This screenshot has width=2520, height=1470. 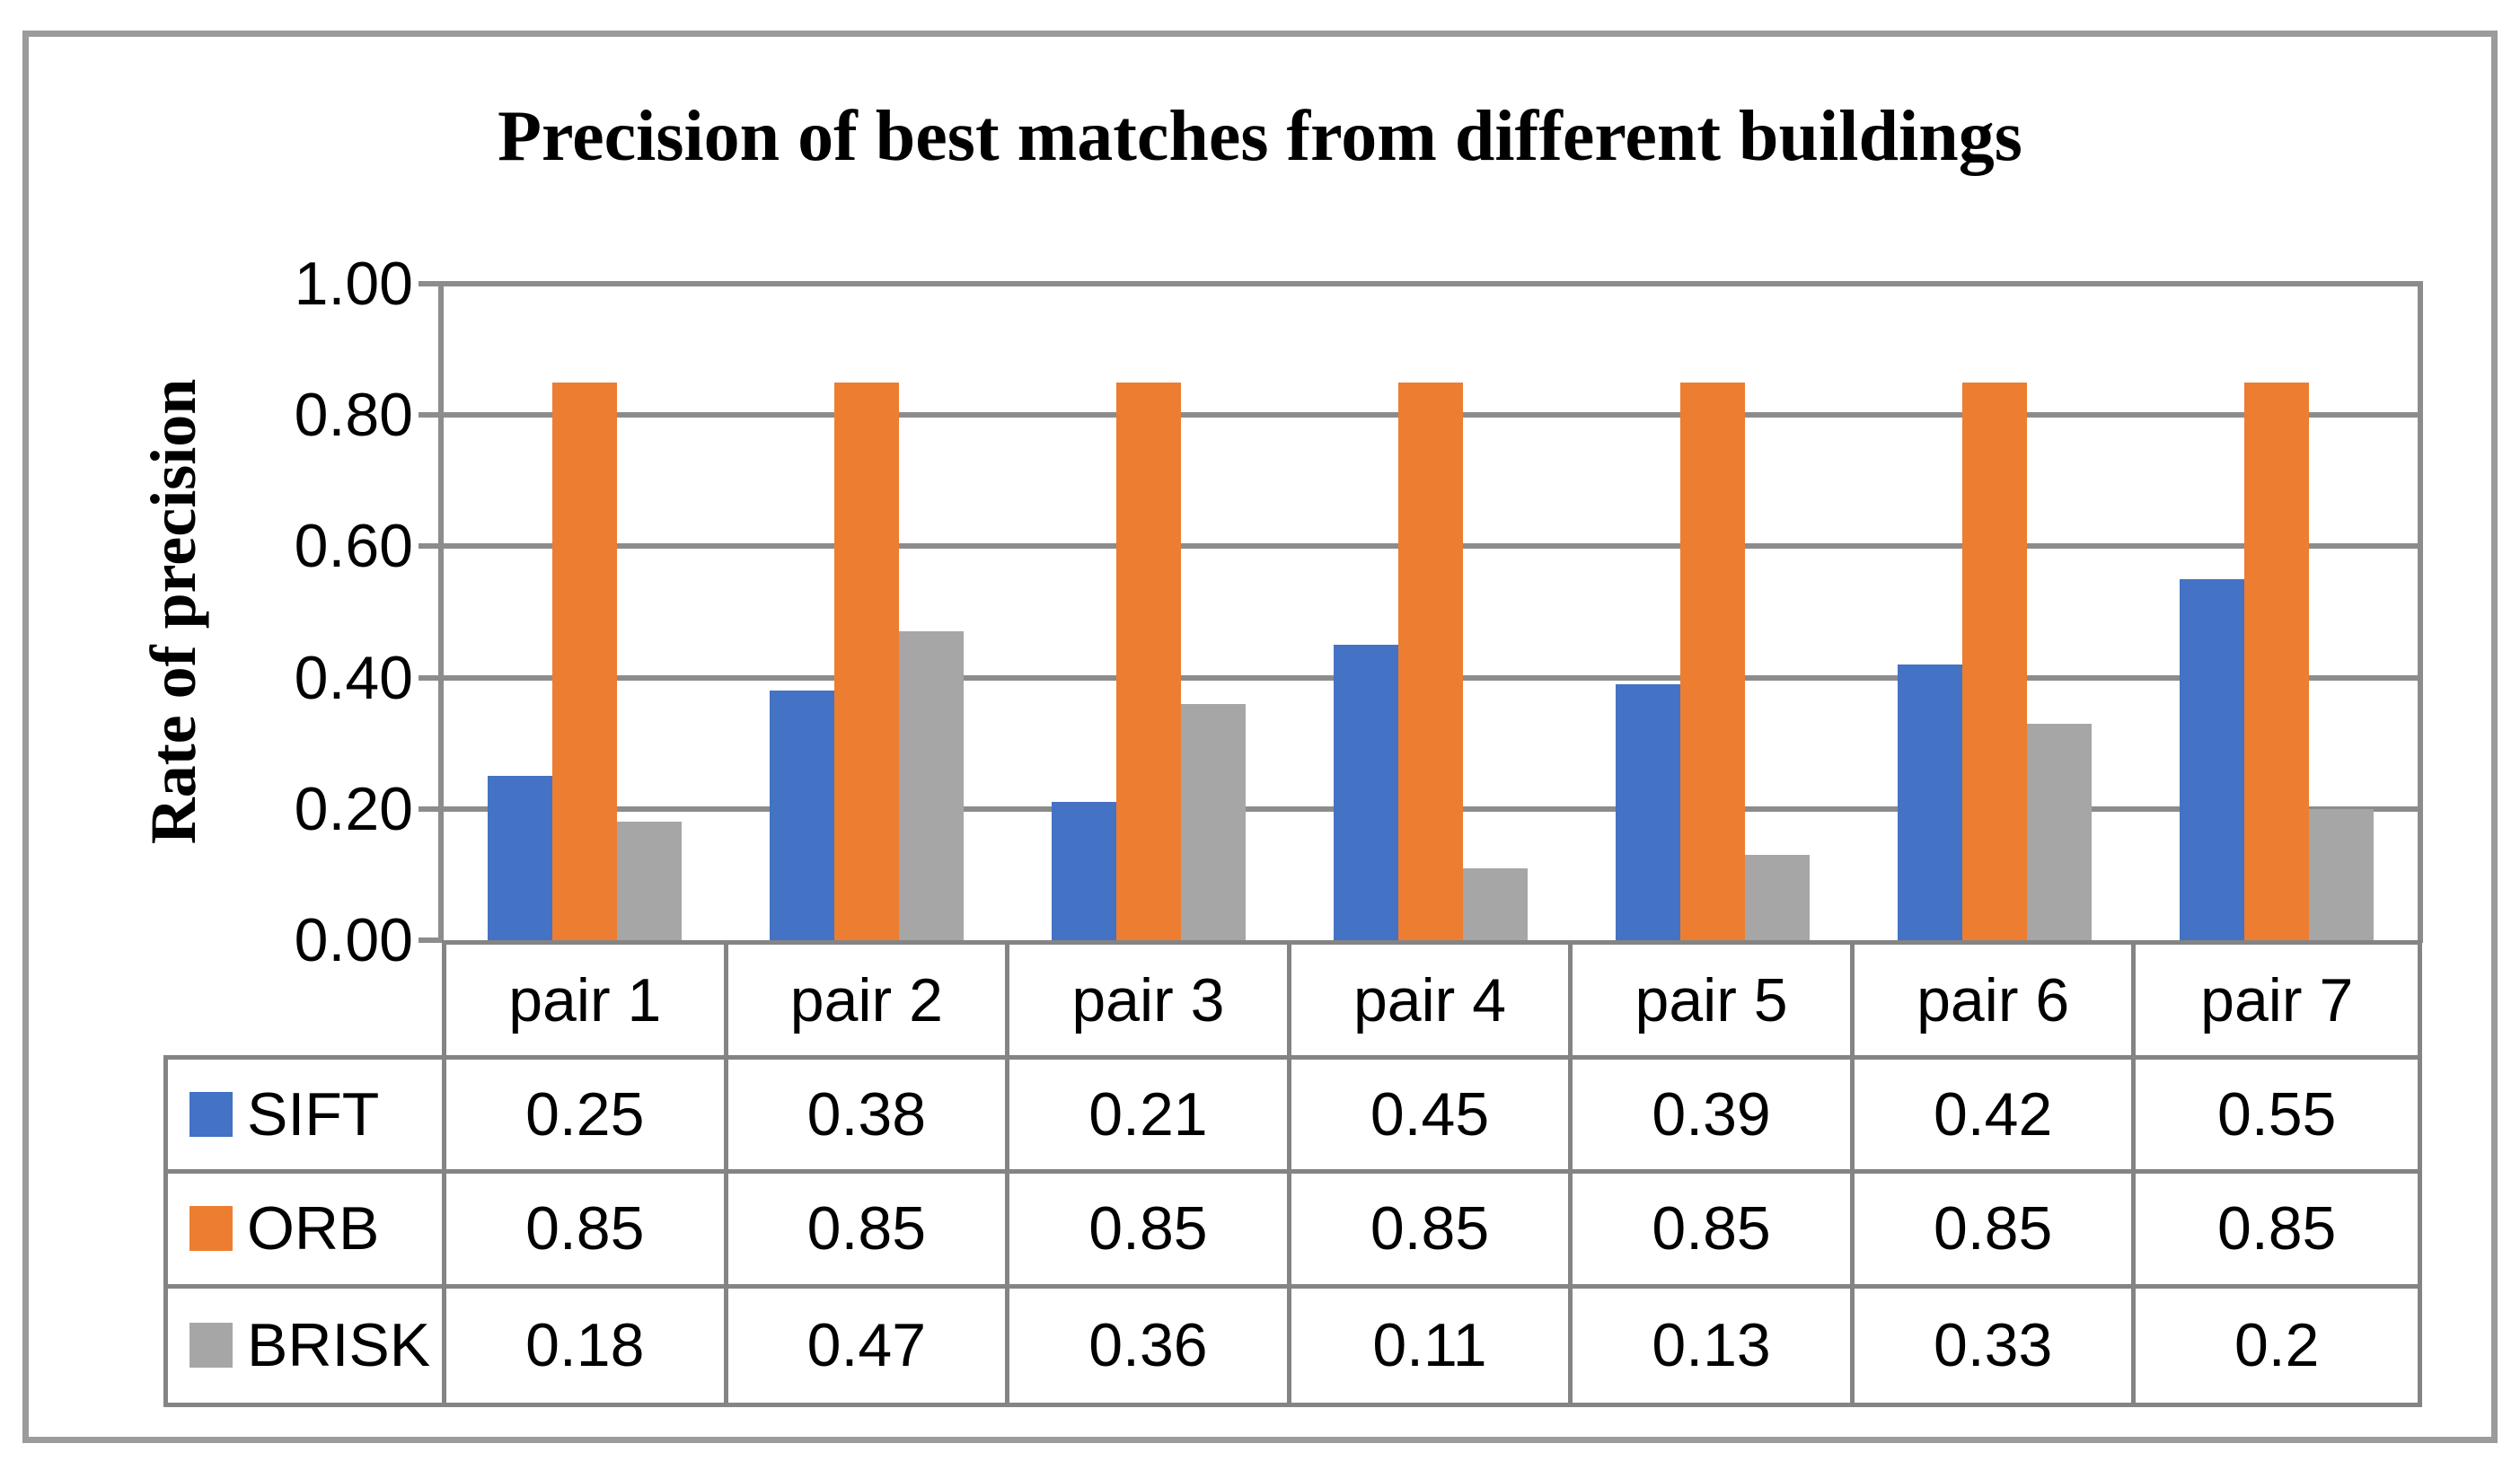 What do you see at coordinates (1714, 1345) in the screenshot?
I see `value-cell: 0.13` at bounding box center [1714, 1345].